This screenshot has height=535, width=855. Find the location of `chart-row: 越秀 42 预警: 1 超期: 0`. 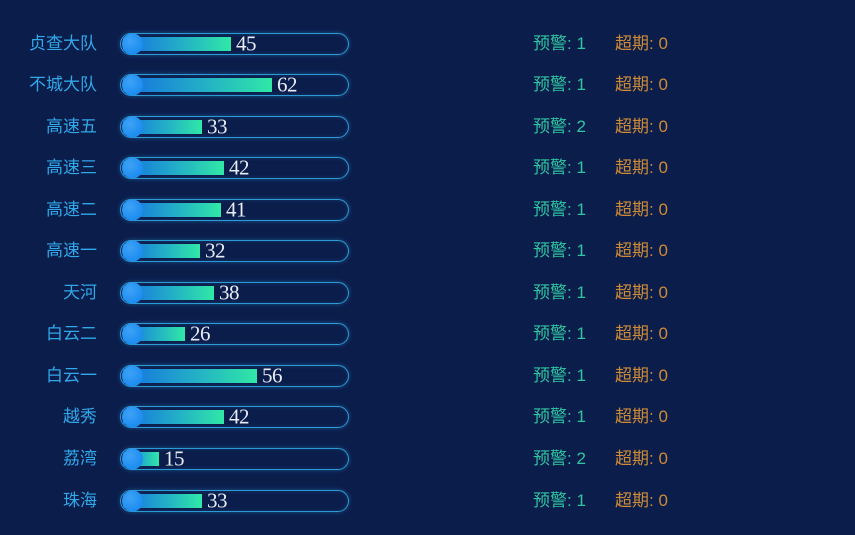

chart-row: 越秀 42 预警: 1 超期: 0 is located at coordinates (427, 417).